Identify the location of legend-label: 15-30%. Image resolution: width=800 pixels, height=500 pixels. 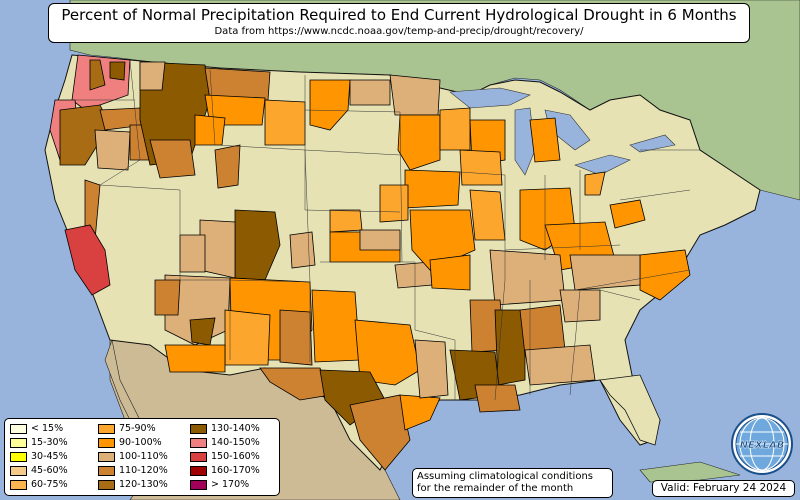
(49, 442).